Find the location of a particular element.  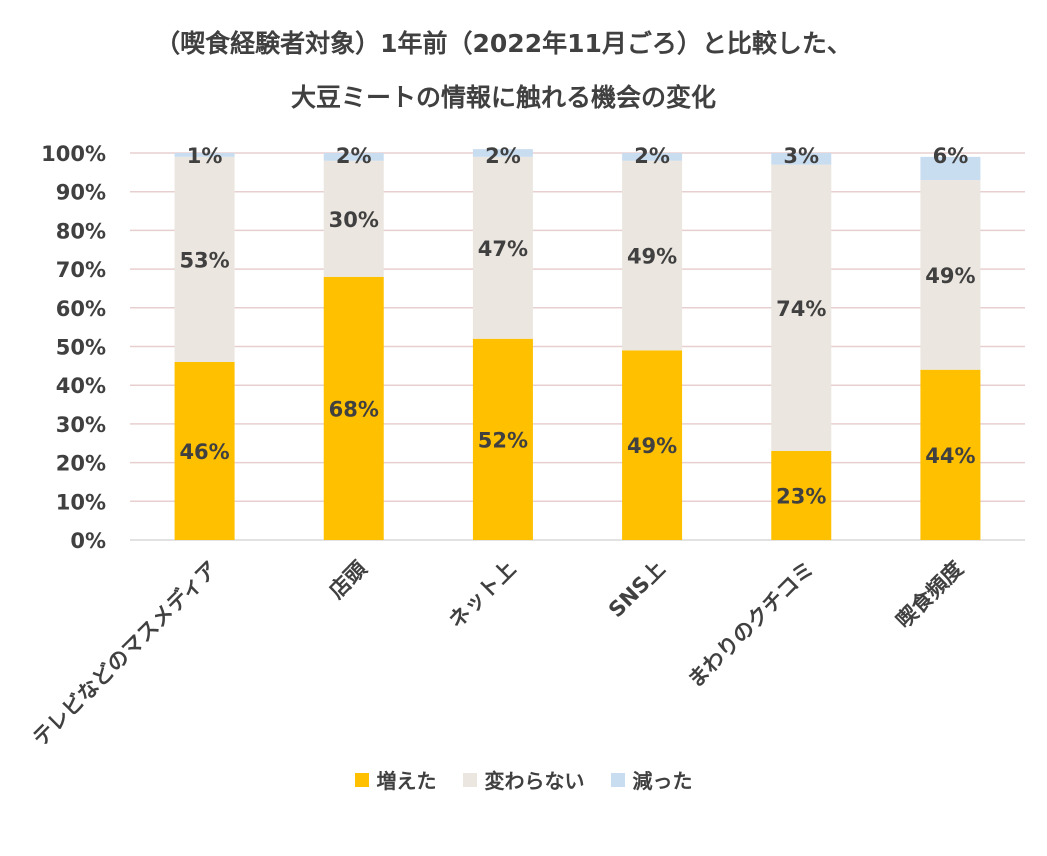

legend-label-unchanged: 変わらない is located at coordinates (534, 781).